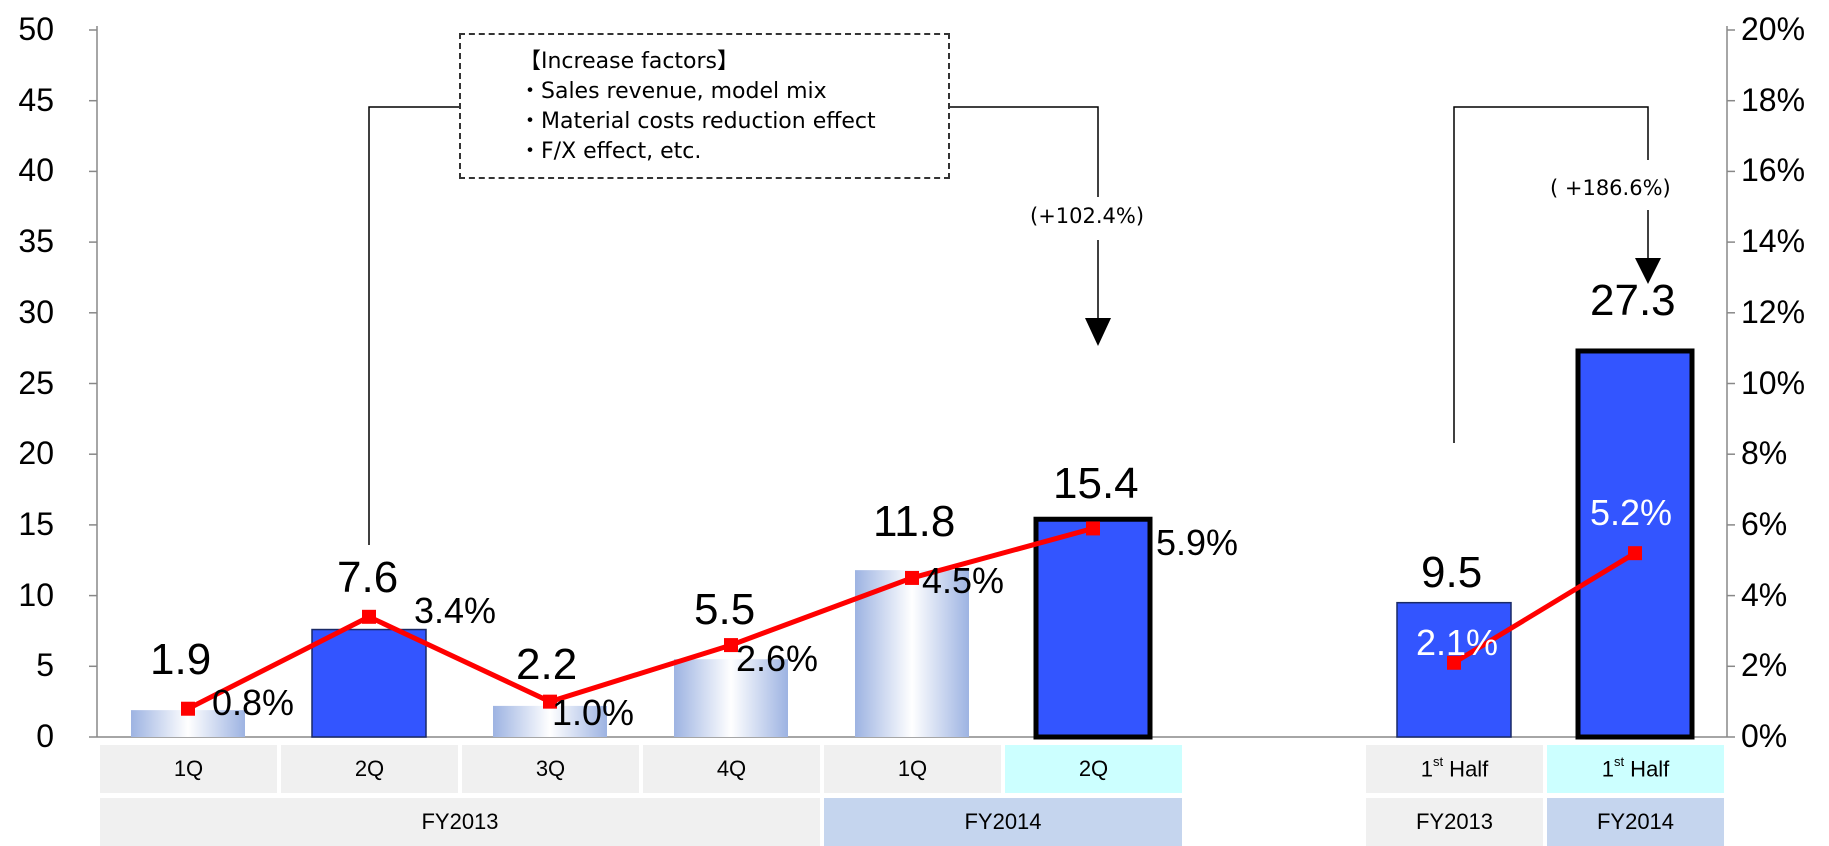  I want to click on category-cell: 4Q, so click(731, 769).